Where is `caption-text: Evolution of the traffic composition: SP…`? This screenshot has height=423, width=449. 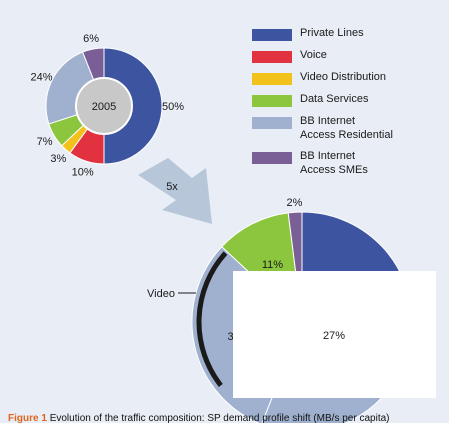
caption-text: Evolution of the traffic composition: SP… is located at coordinates (219, 418).